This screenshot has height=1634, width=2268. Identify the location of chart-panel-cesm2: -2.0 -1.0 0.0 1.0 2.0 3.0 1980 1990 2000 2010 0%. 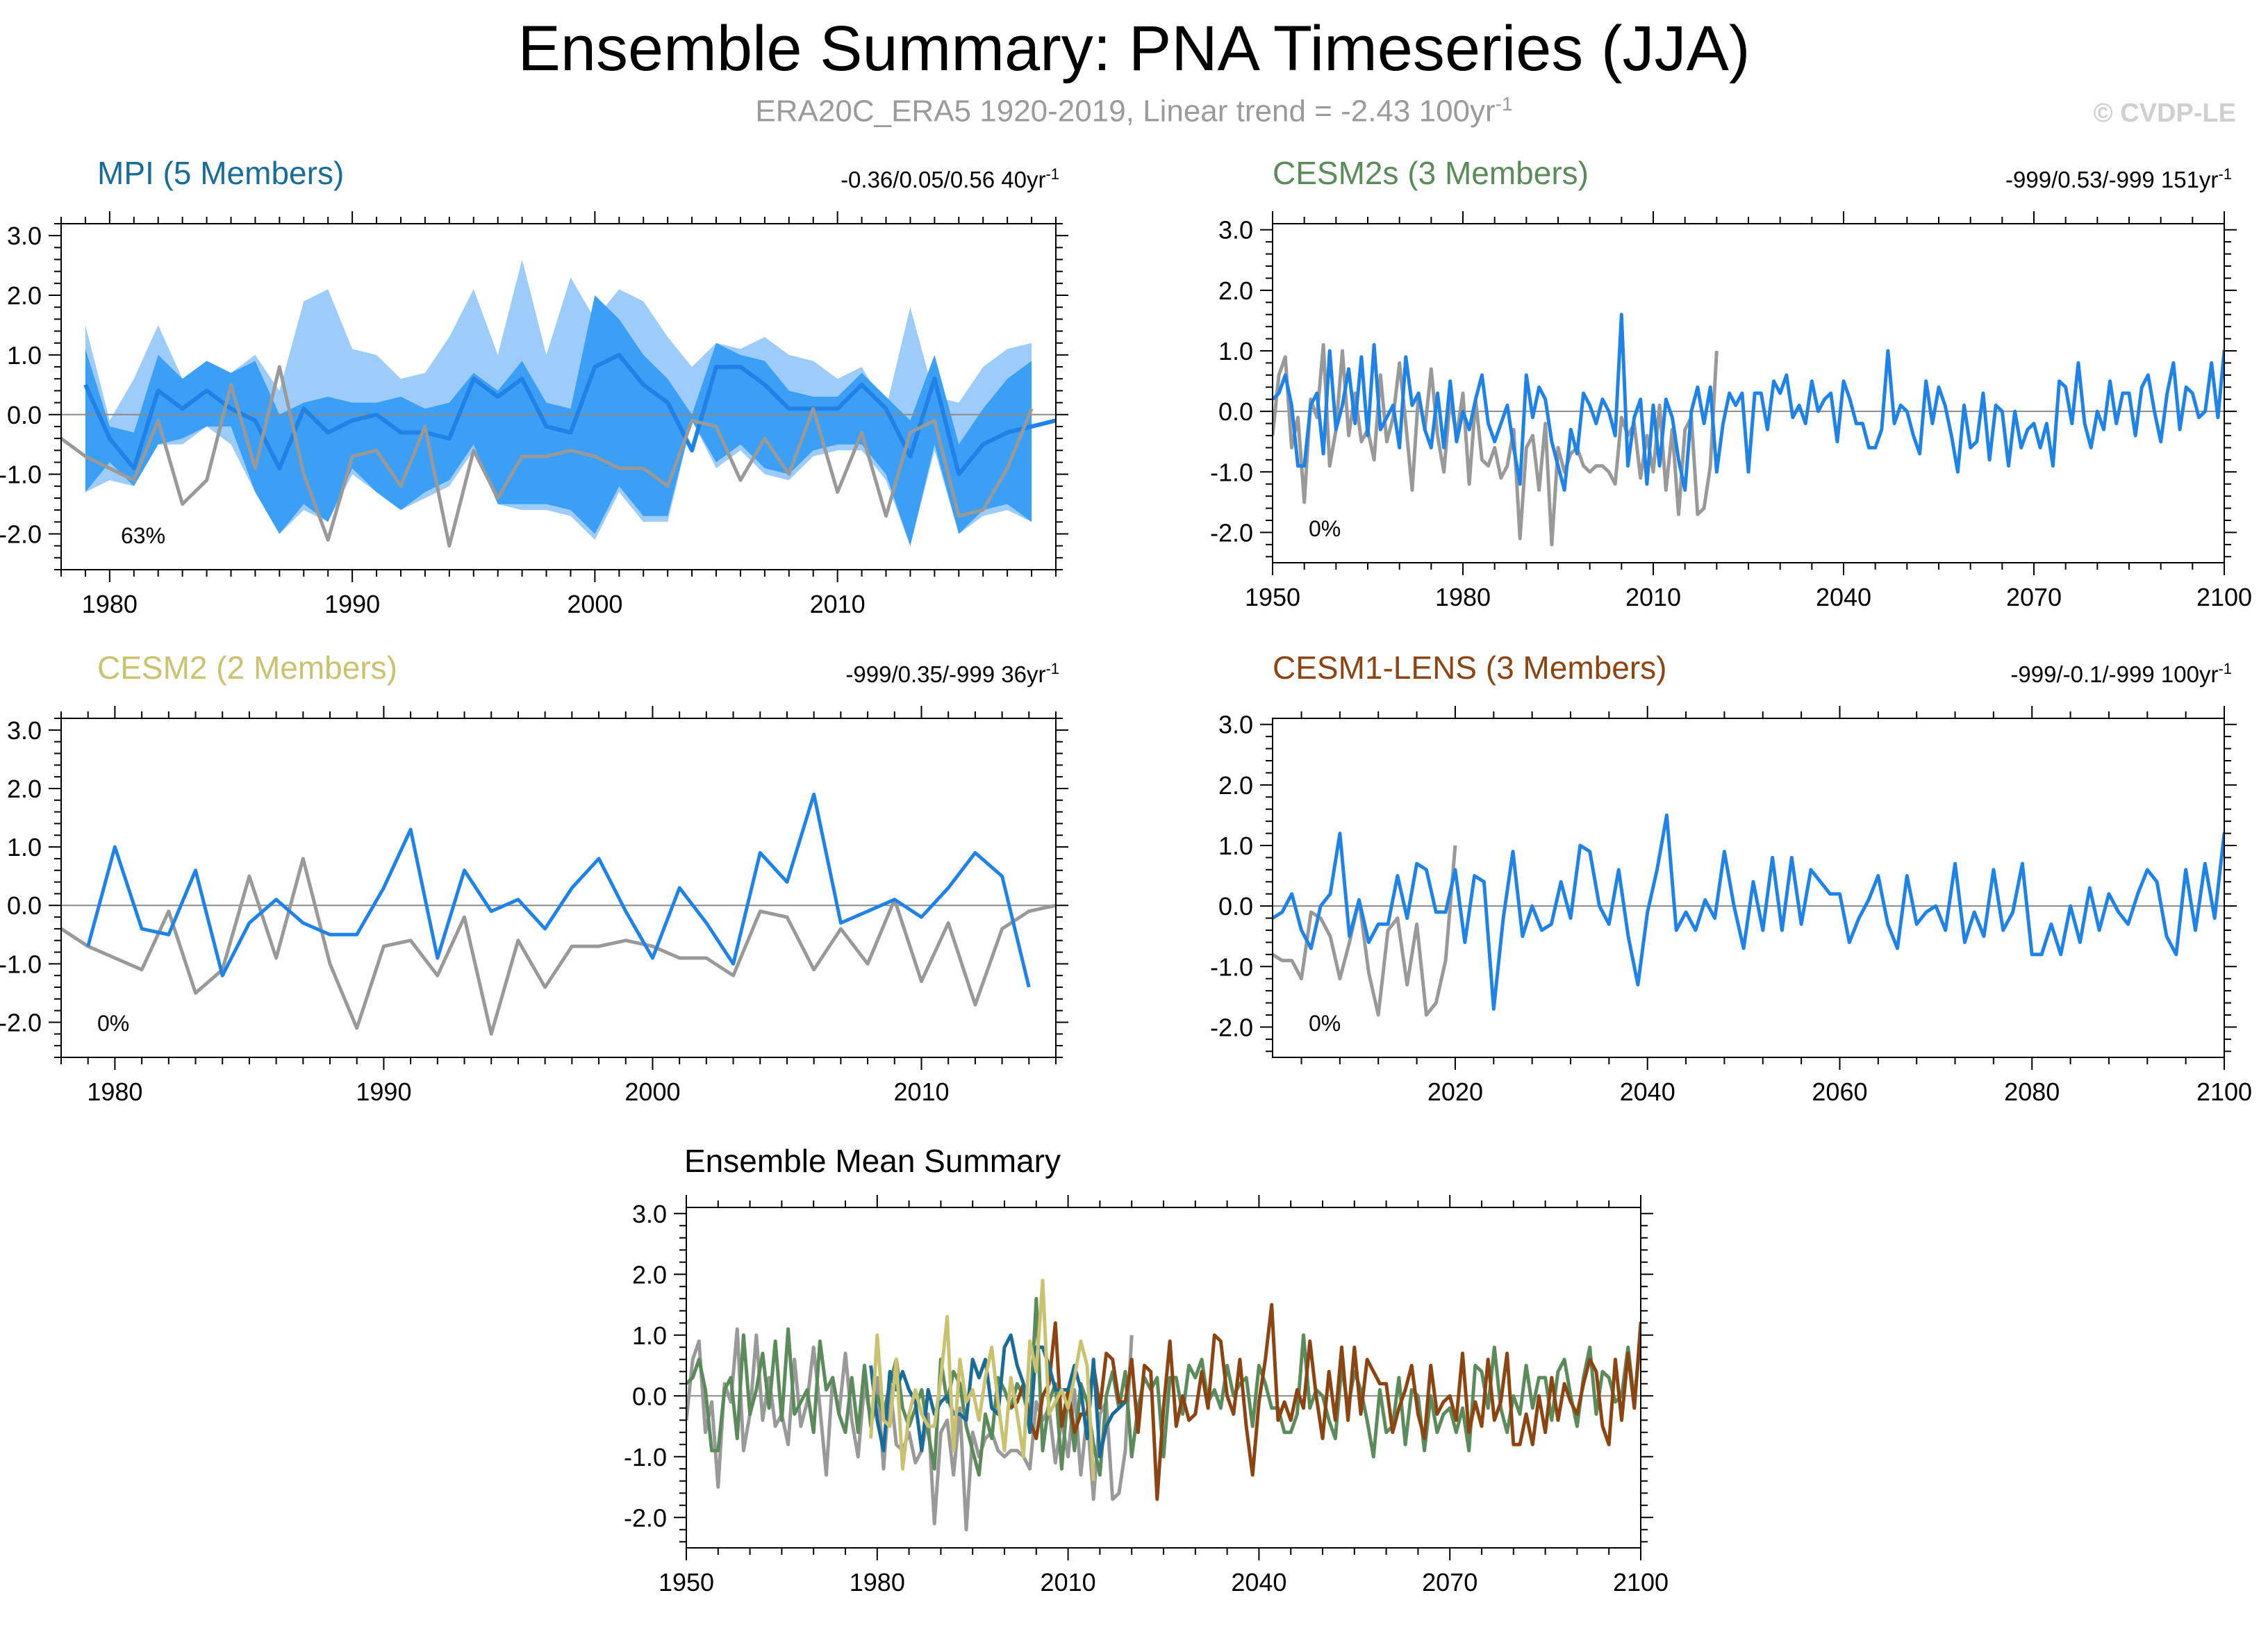
(534, 906).